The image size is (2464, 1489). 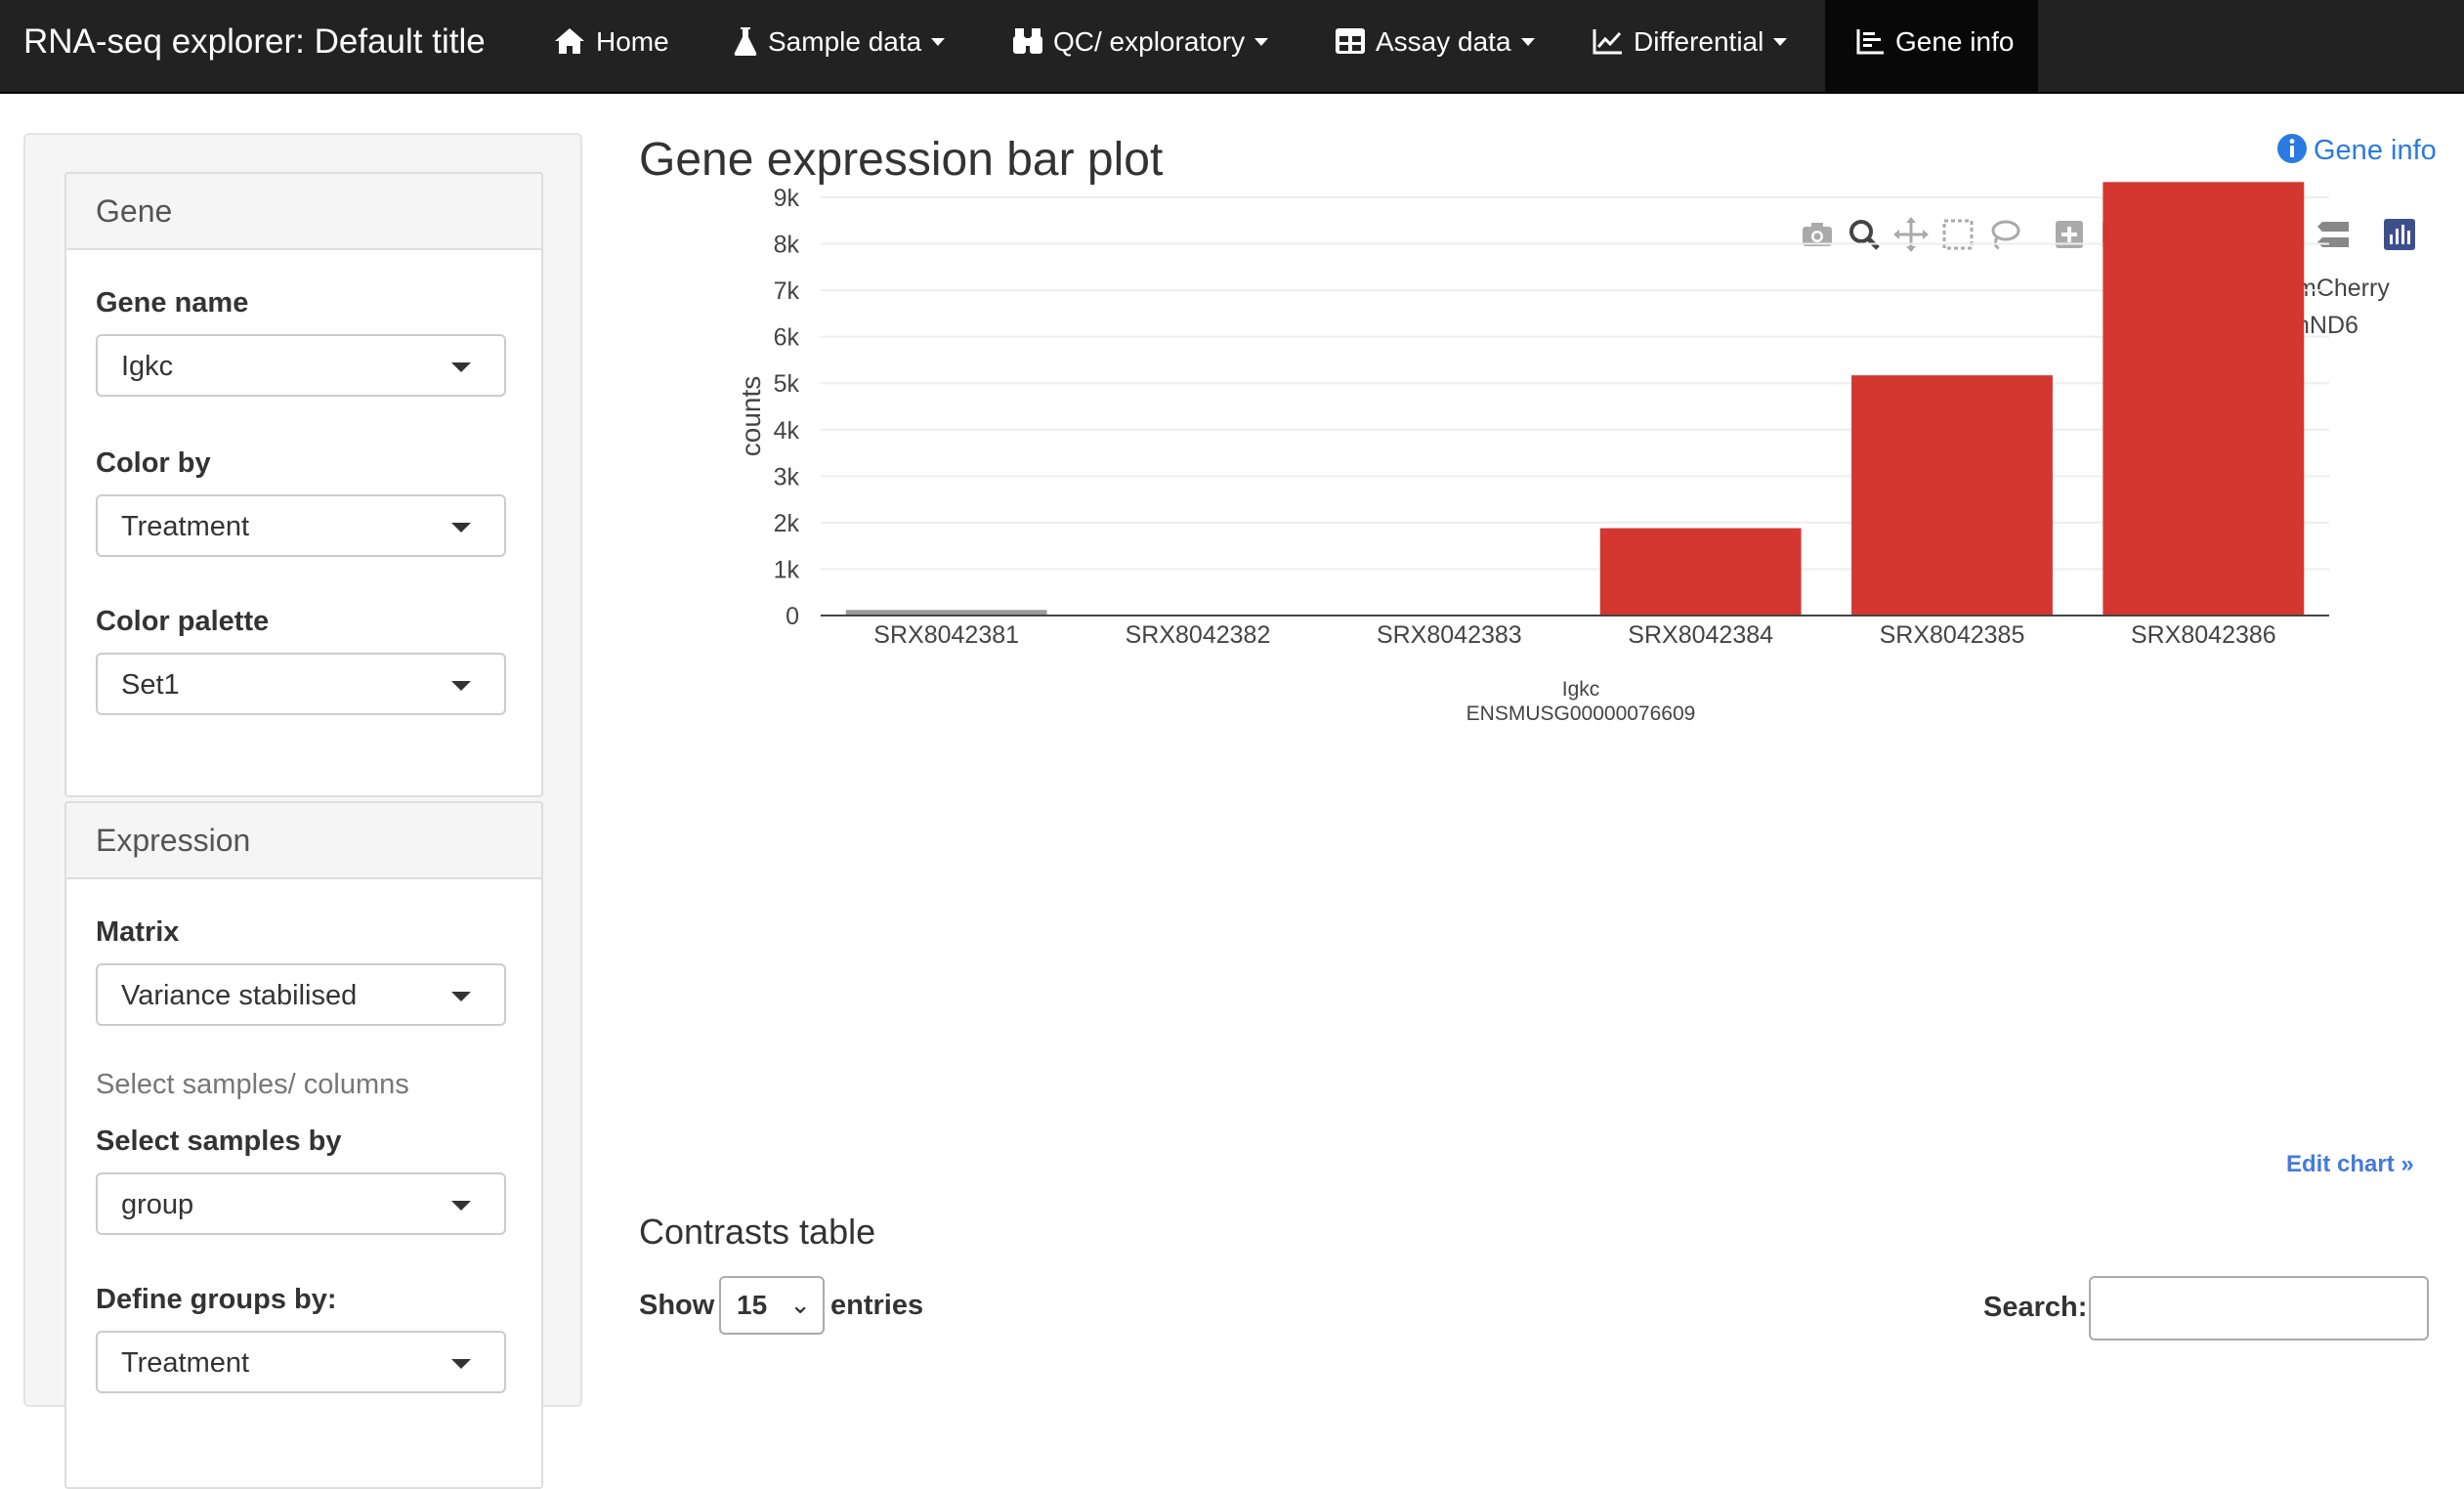 I want to click on nav-differential: Differential, so click(x=1690, y=46).